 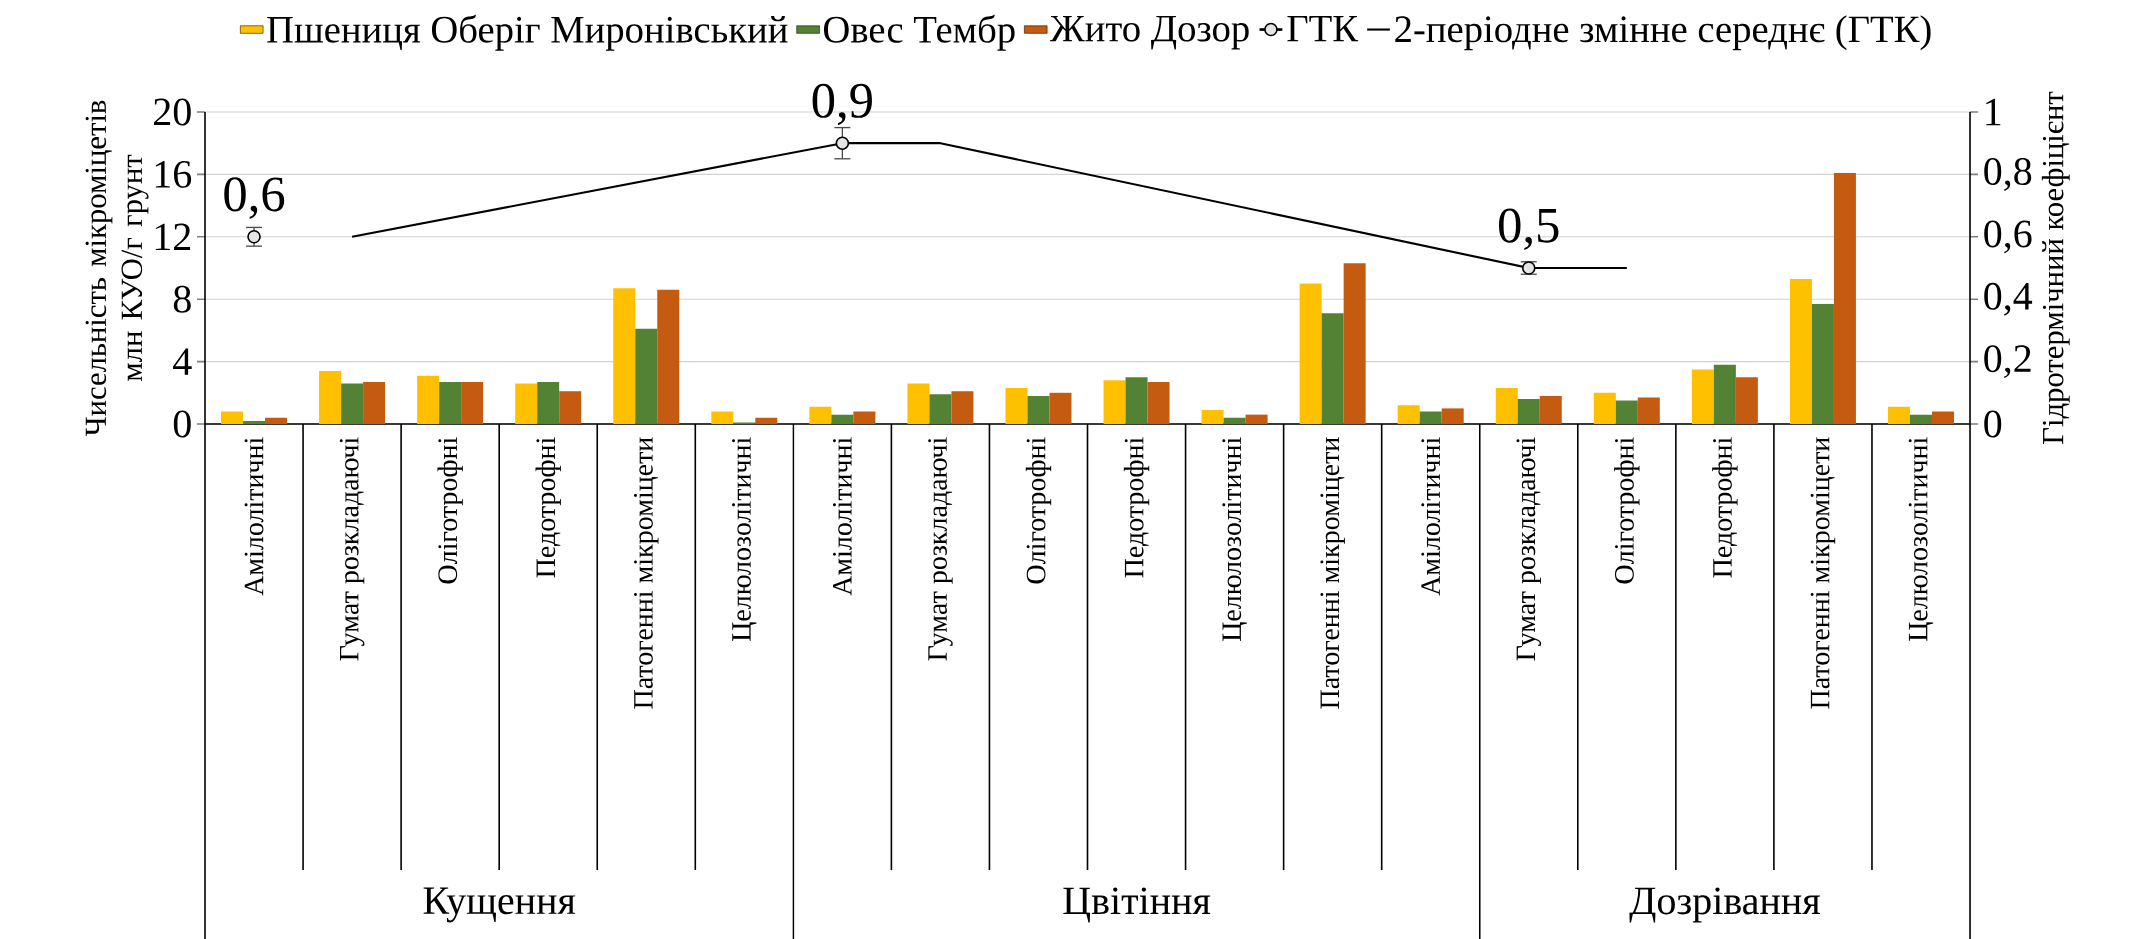 I want to click on legend-label: Пшениця Оберіг Миронівський, so click(x=527, y=32).